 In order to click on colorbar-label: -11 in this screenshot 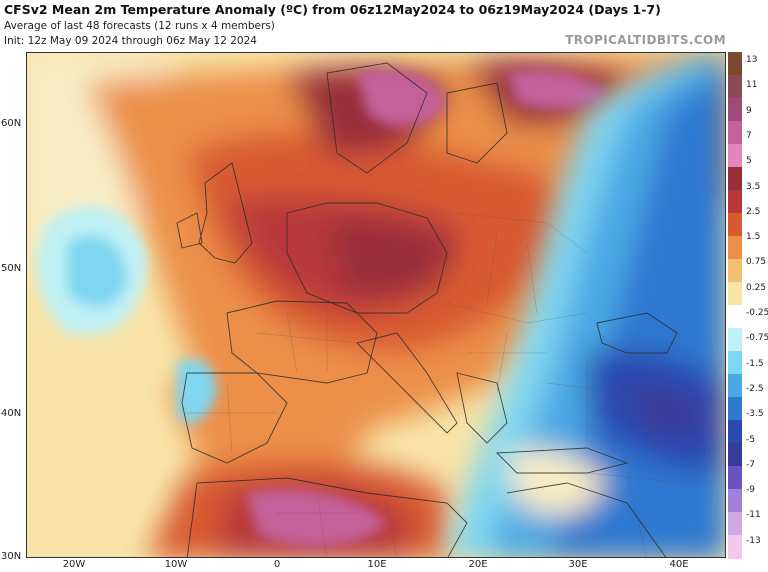, I will do `click(753, 515)`.